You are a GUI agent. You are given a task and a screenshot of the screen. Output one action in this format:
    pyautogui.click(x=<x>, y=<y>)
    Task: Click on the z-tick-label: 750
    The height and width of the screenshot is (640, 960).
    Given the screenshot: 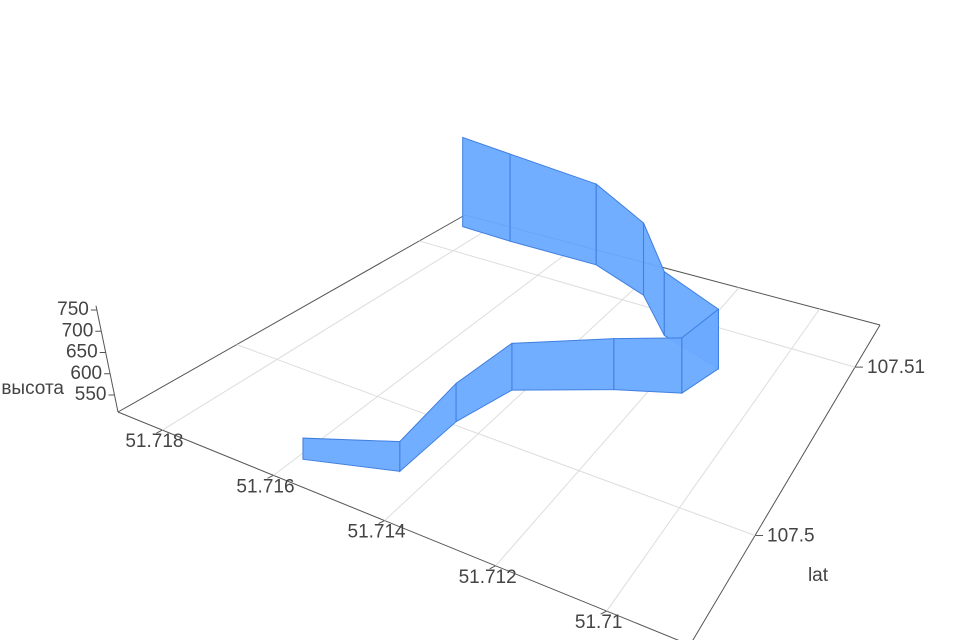 What is the action you would take?
    pyautogui.click(x=73, y=309)
    